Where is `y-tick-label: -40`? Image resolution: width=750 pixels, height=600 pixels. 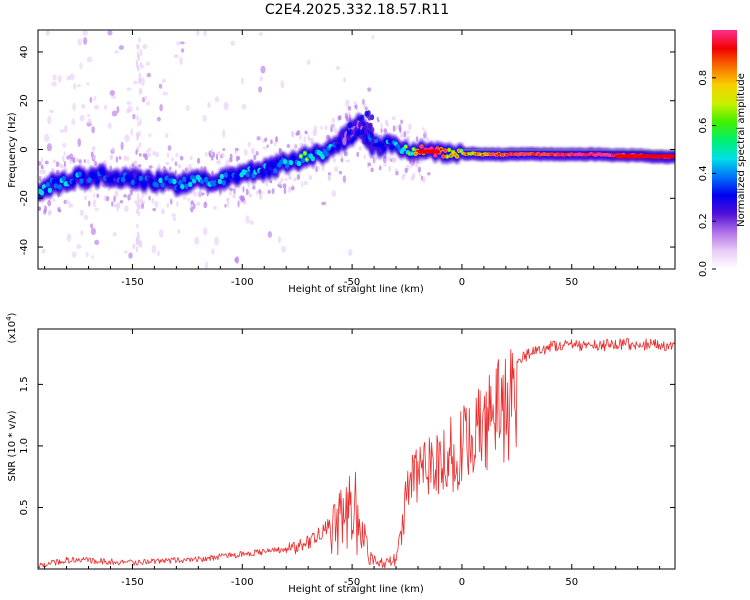 y-tick-label: -40 is located at coordinates (24, 247).